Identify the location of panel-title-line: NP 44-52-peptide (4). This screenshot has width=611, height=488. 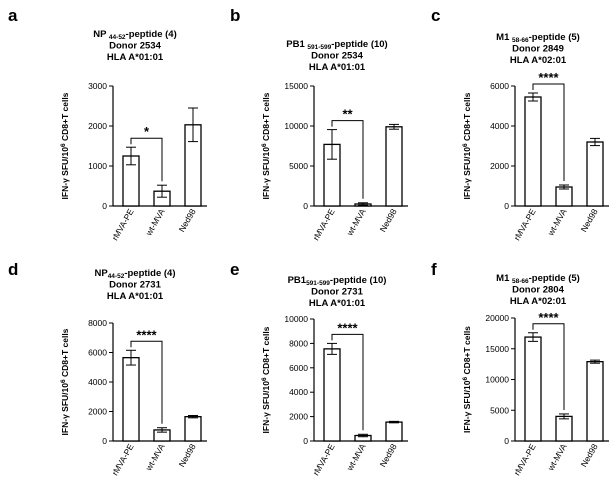
(135, 35).